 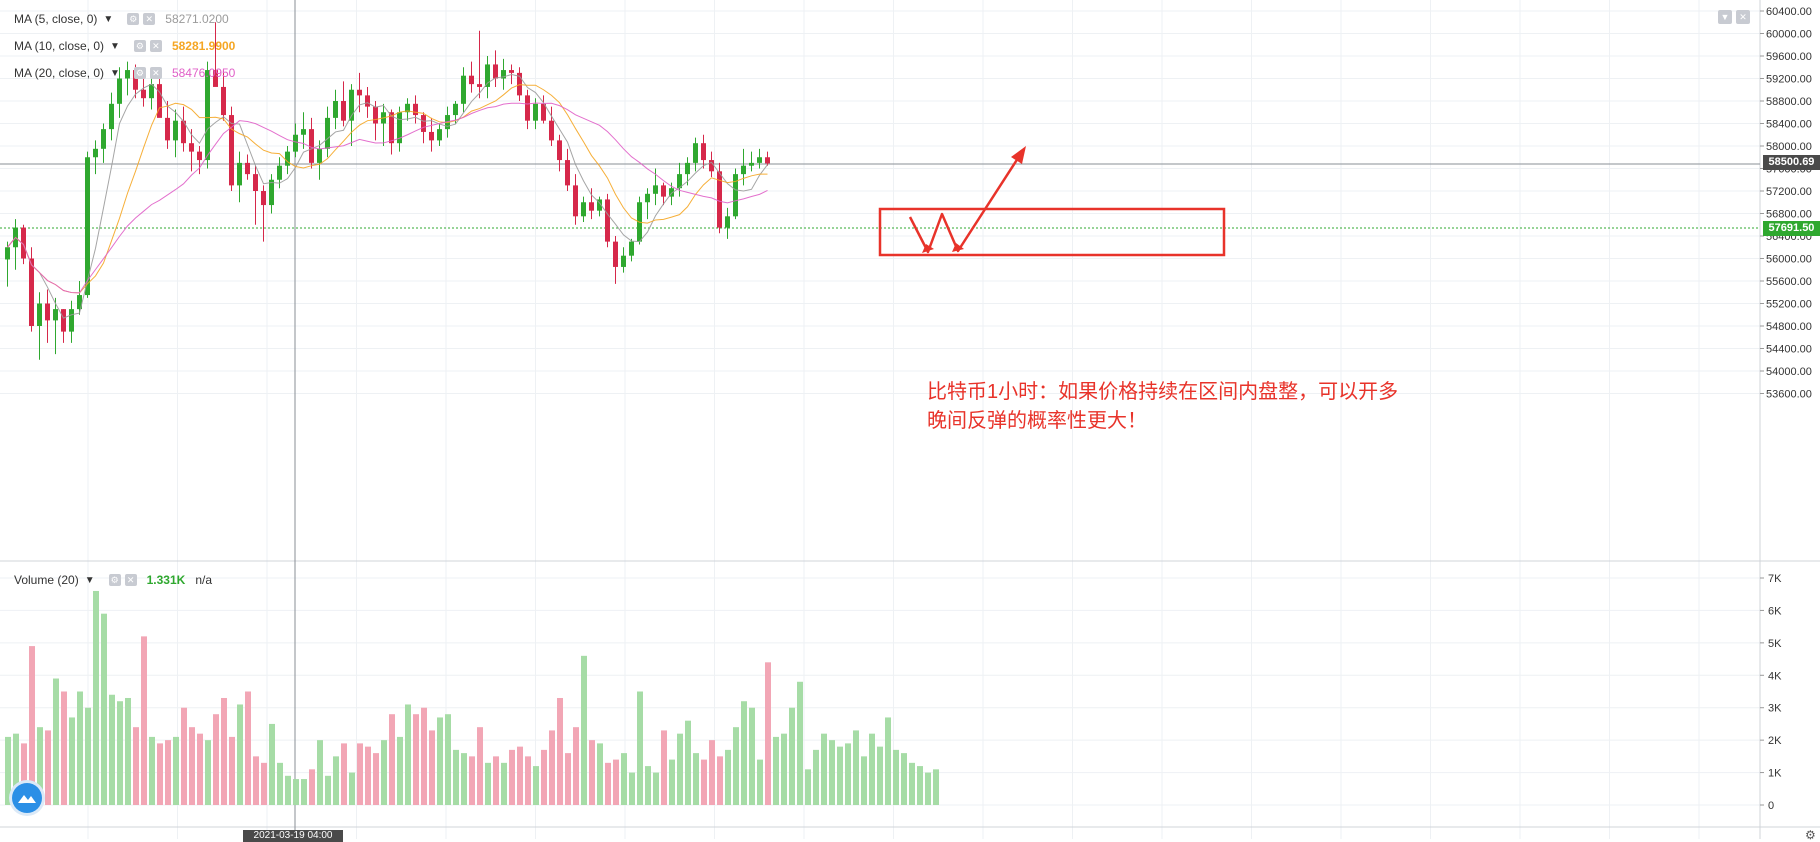 I want to click on price-tick-label: 58000.00, so click(x=1789, y=147).